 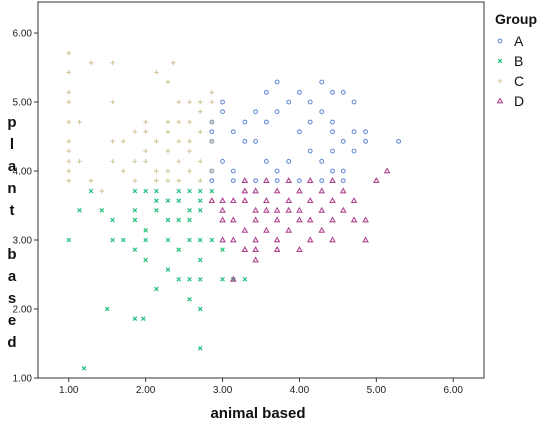 I want to click on y-axis-title-letter: a, so click(x=12, y=276).